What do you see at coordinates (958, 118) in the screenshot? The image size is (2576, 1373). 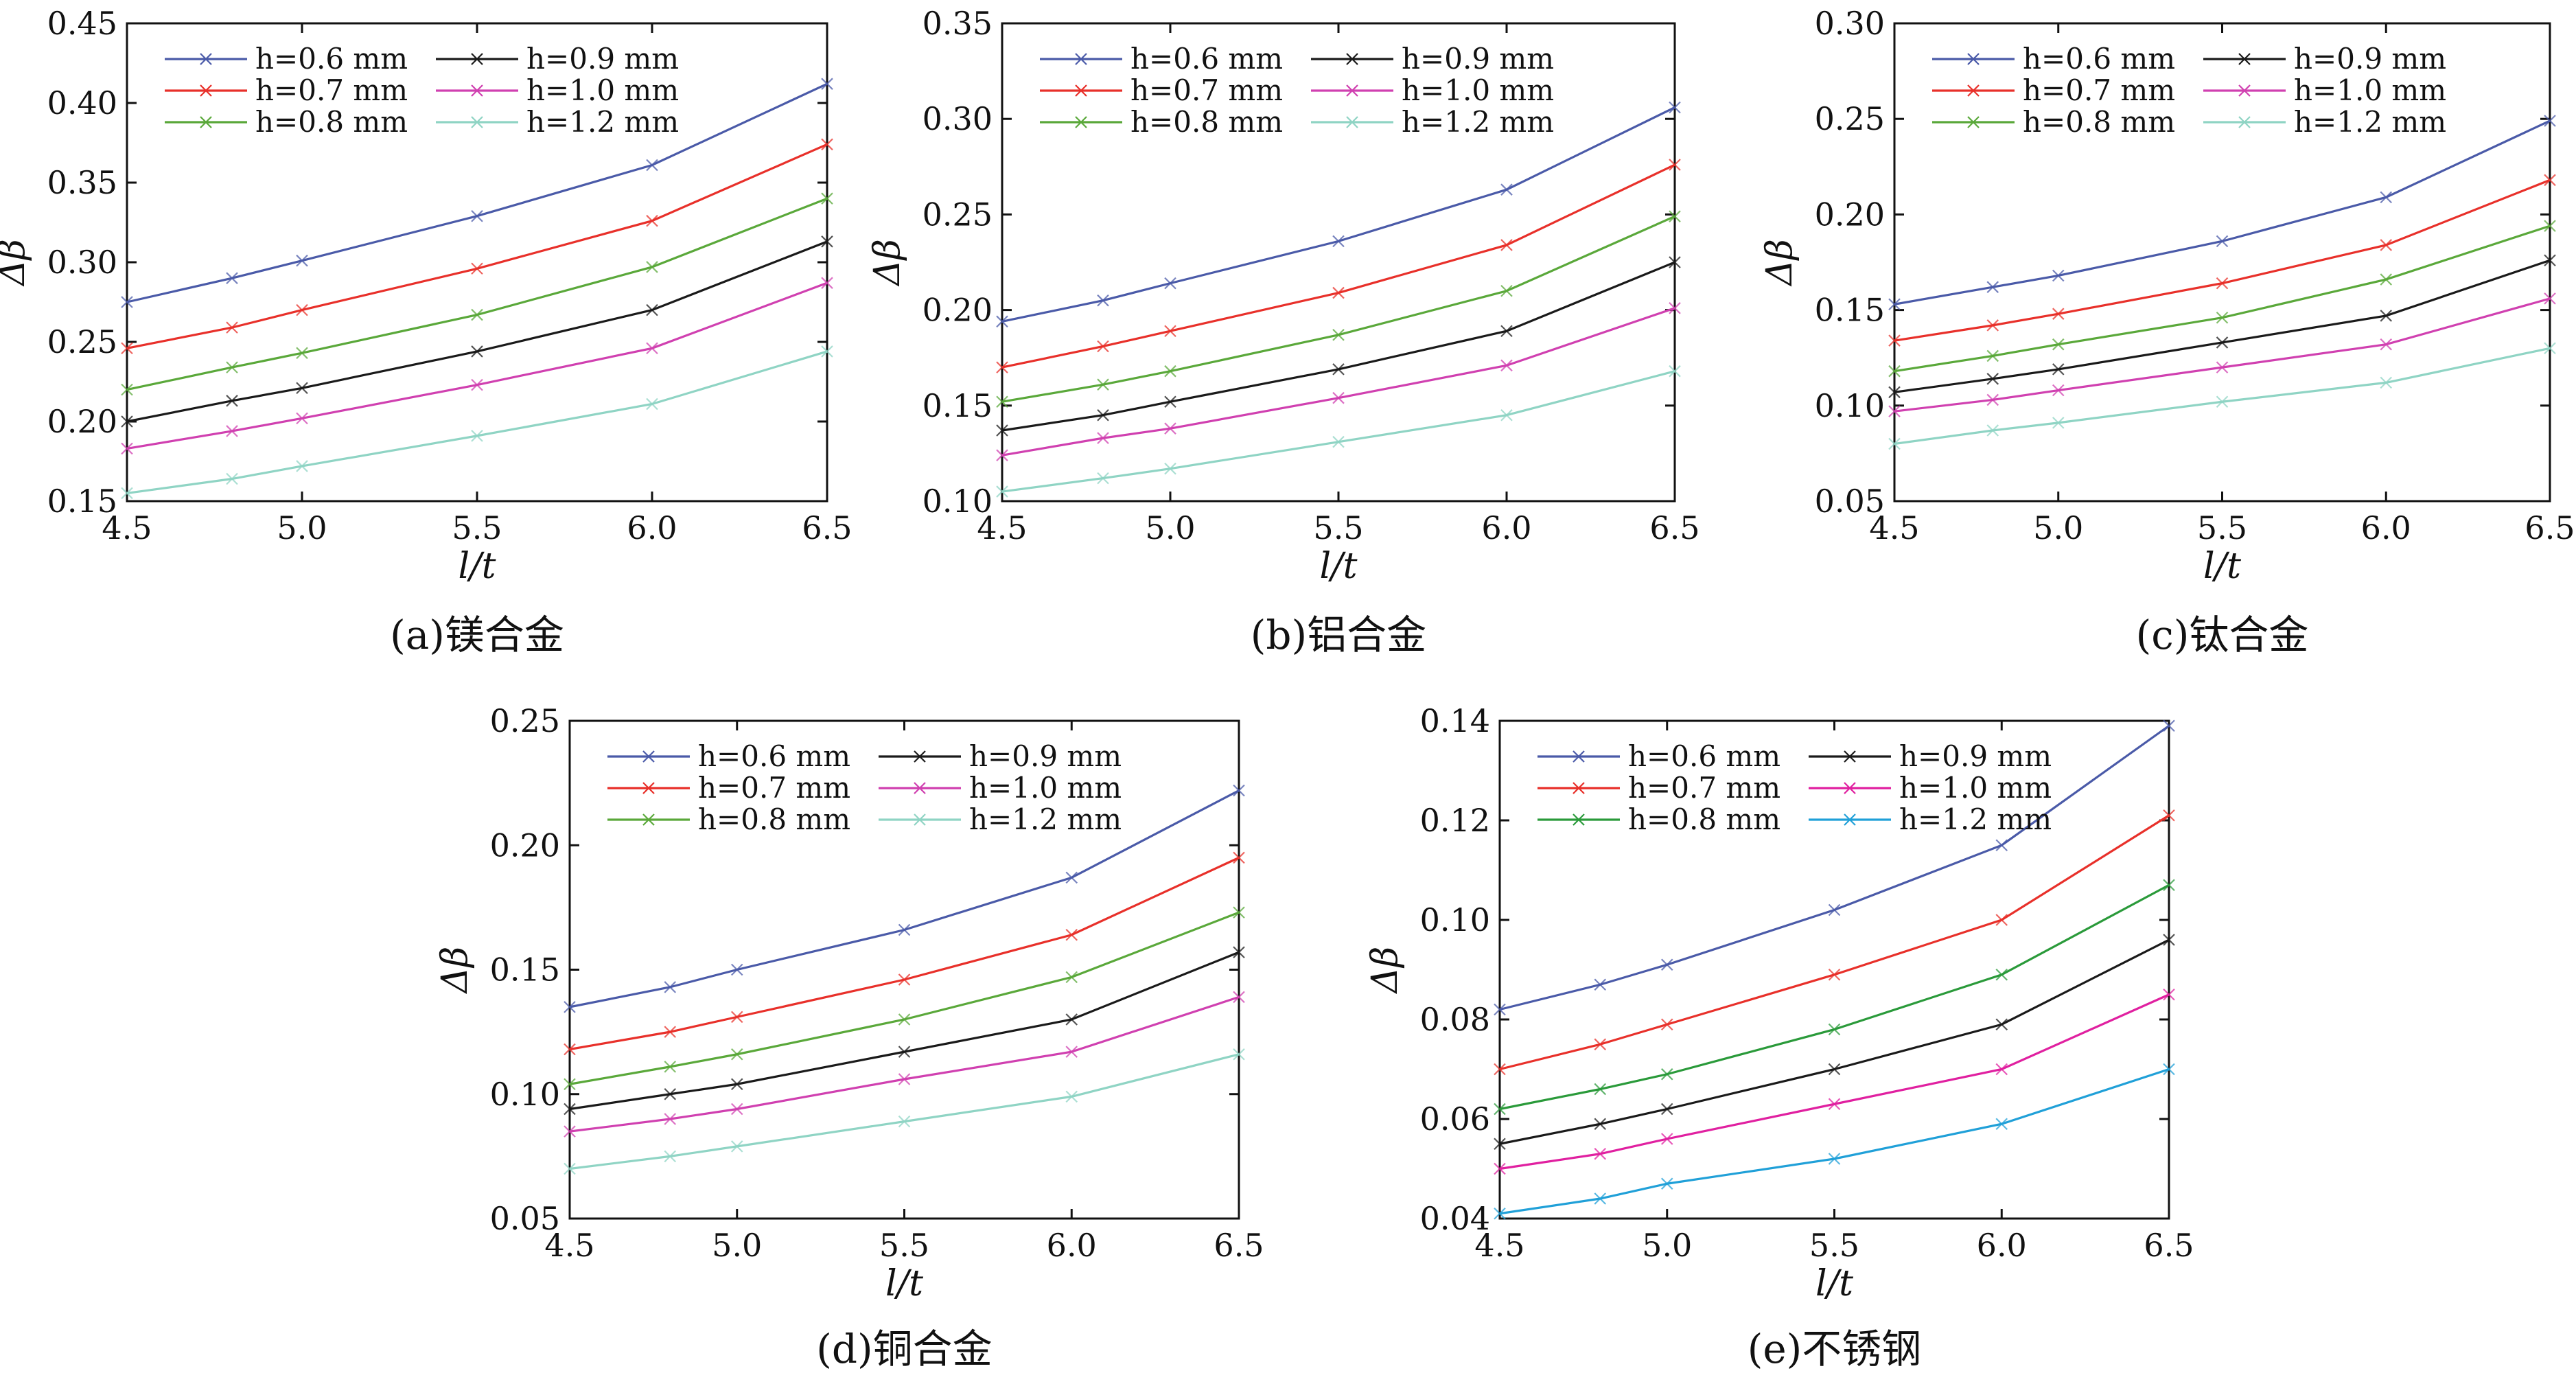 I see `y-tick-label: 0.30` at bounding box center [958, 118].